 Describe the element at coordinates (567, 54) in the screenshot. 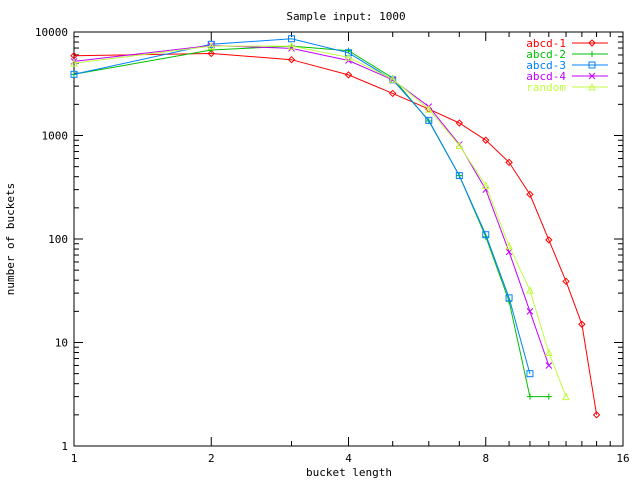

I see `legend-entry: abcd-2` at that location.